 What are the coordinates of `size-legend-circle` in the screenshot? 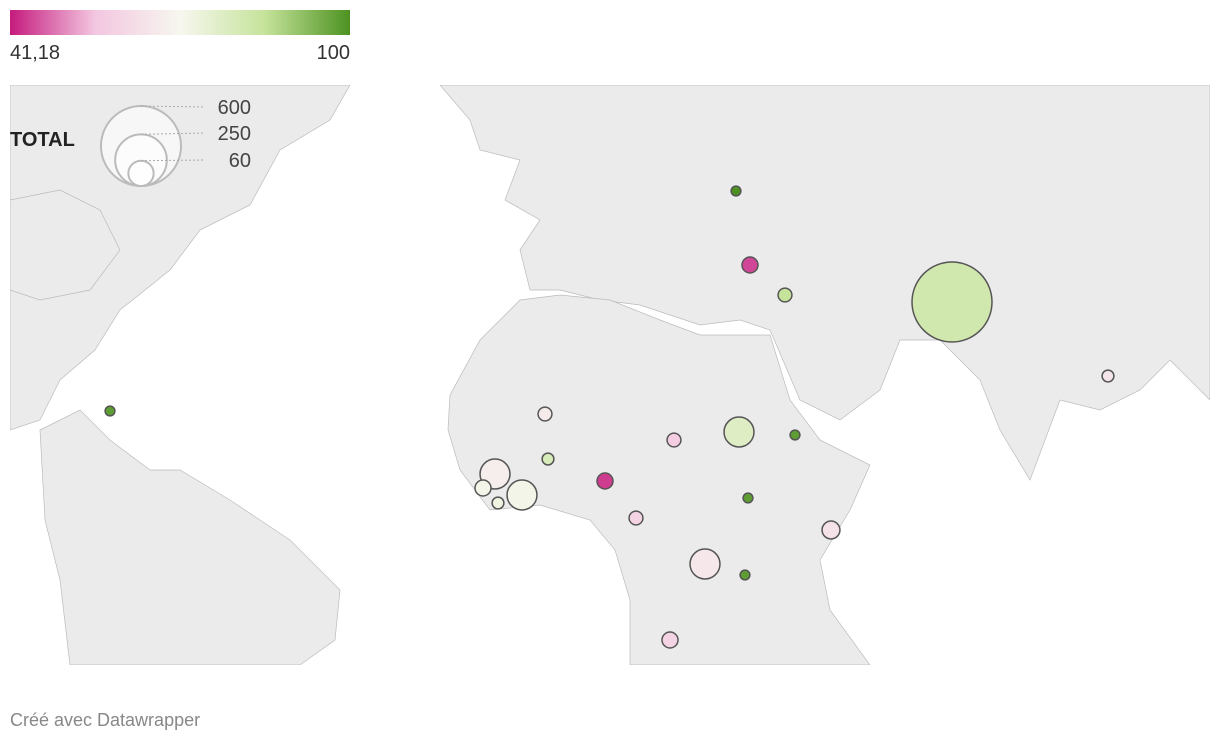 It's located at (141, 173).